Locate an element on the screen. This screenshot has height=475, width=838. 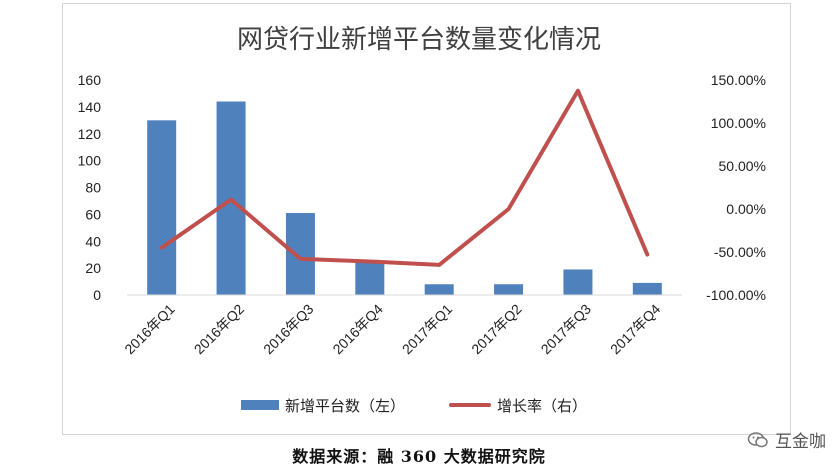
legend-label-bar: 新增平台数（左） is located at coordinates (345, 406).